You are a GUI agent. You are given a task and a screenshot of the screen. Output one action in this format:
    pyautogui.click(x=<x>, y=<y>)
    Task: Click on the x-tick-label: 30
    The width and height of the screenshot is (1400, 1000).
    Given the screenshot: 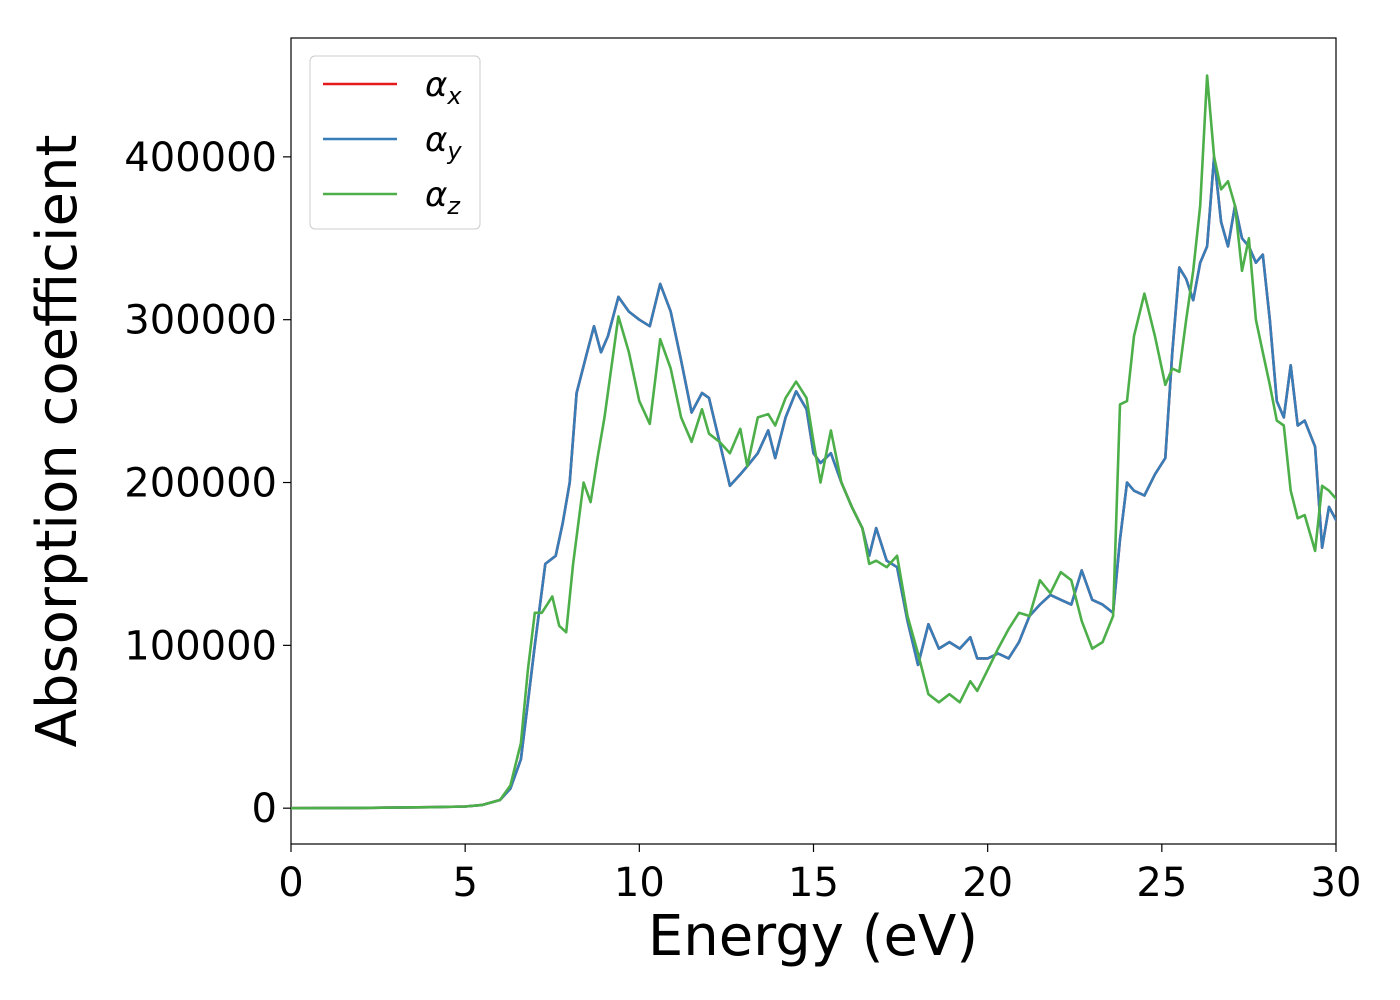 What is the action you would take?
    pyautogui.click(x=1336, y=883)
    